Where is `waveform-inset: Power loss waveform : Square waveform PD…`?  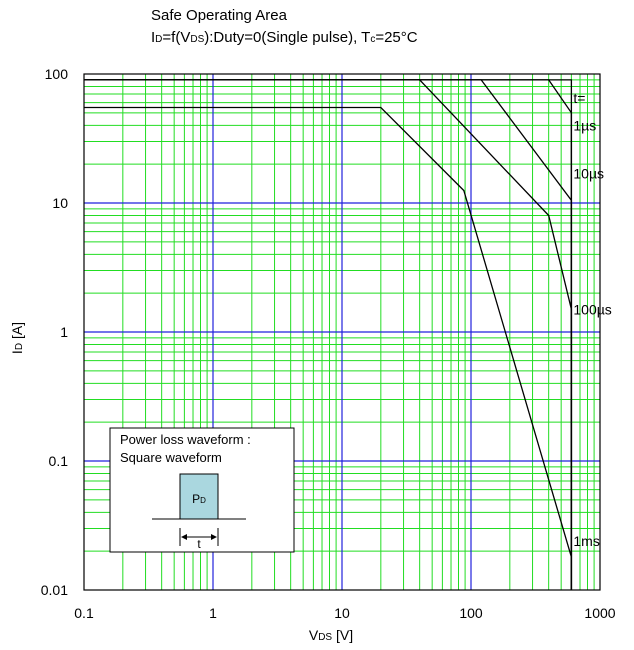 waveform-inset: Power loss waveform : Square waveform PD… is located at coordinates (202, 490).